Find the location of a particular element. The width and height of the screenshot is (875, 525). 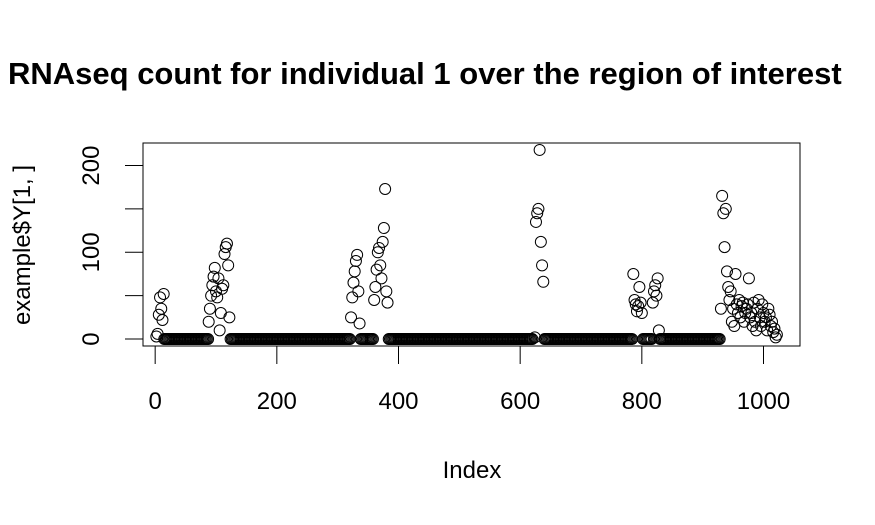

y-tick-label: 100 is located at coordinates (91, 252).